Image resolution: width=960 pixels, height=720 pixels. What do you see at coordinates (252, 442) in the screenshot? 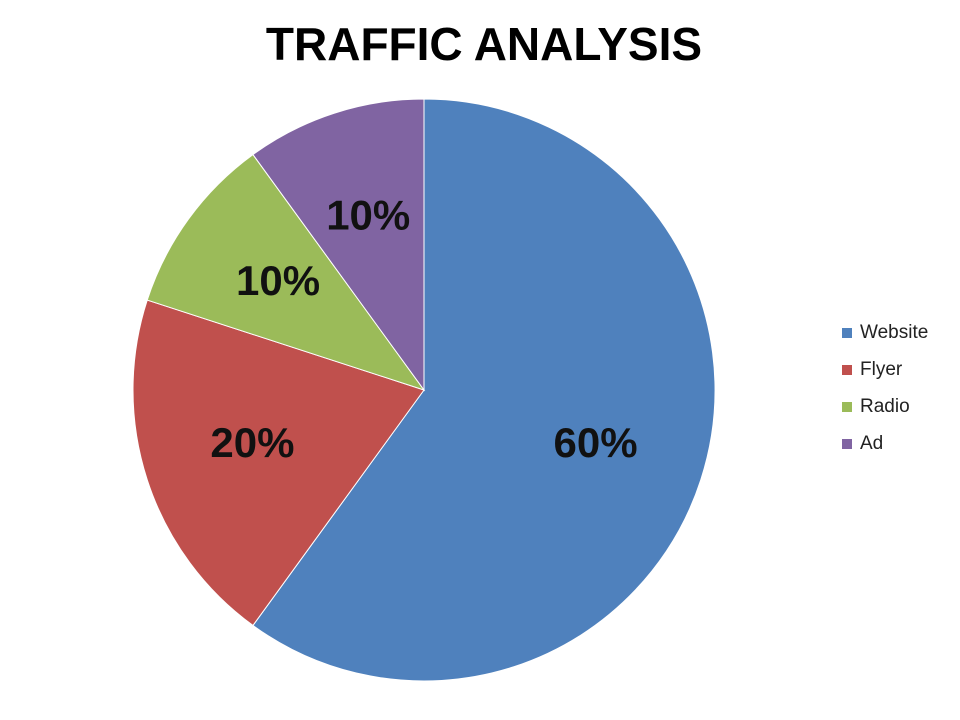
I see `slice-label: 20%` at bounding box center [252, 442].